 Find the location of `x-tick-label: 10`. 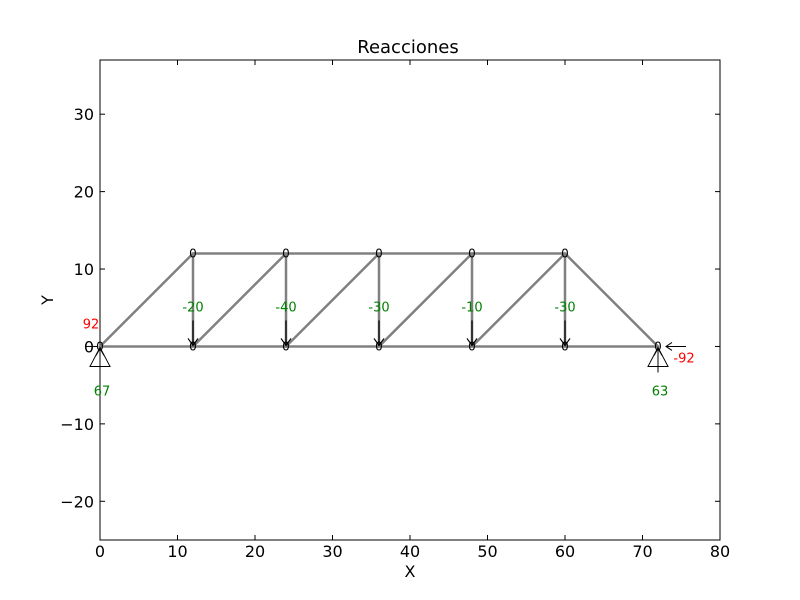

x-tick-label: 10 is located at coordinates (177, 551).